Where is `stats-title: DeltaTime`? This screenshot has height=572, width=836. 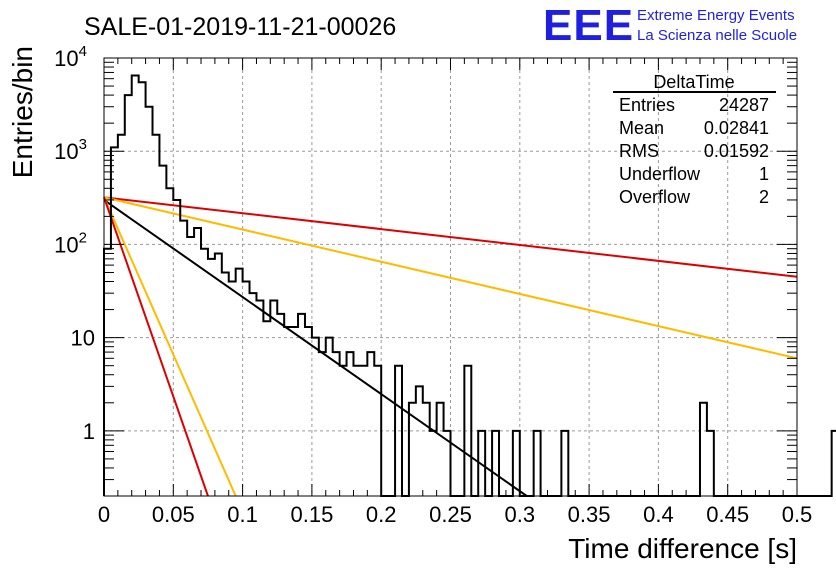 stats-title: DeltaTime is located at coordinates (693, 82).